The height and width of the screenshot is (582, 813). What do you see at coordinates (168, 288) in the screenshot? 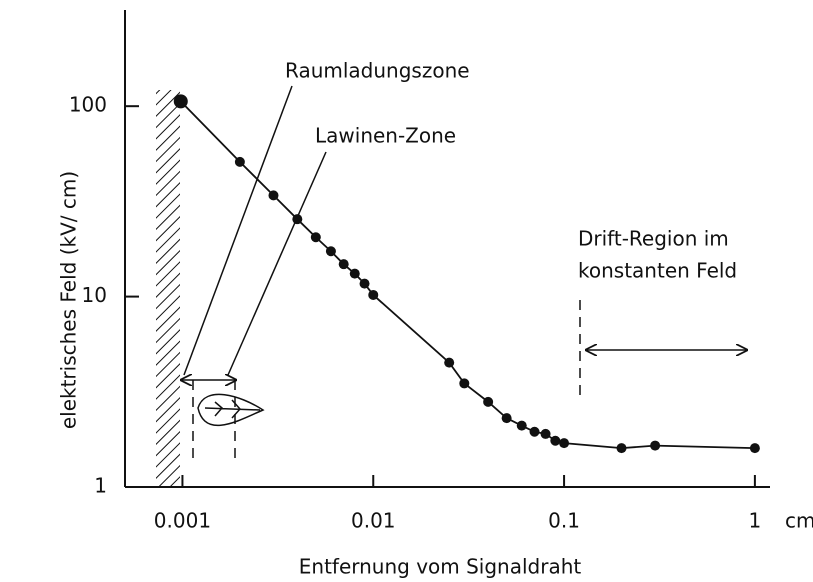
I see `wire-wall` at bounding box center [168, 288].